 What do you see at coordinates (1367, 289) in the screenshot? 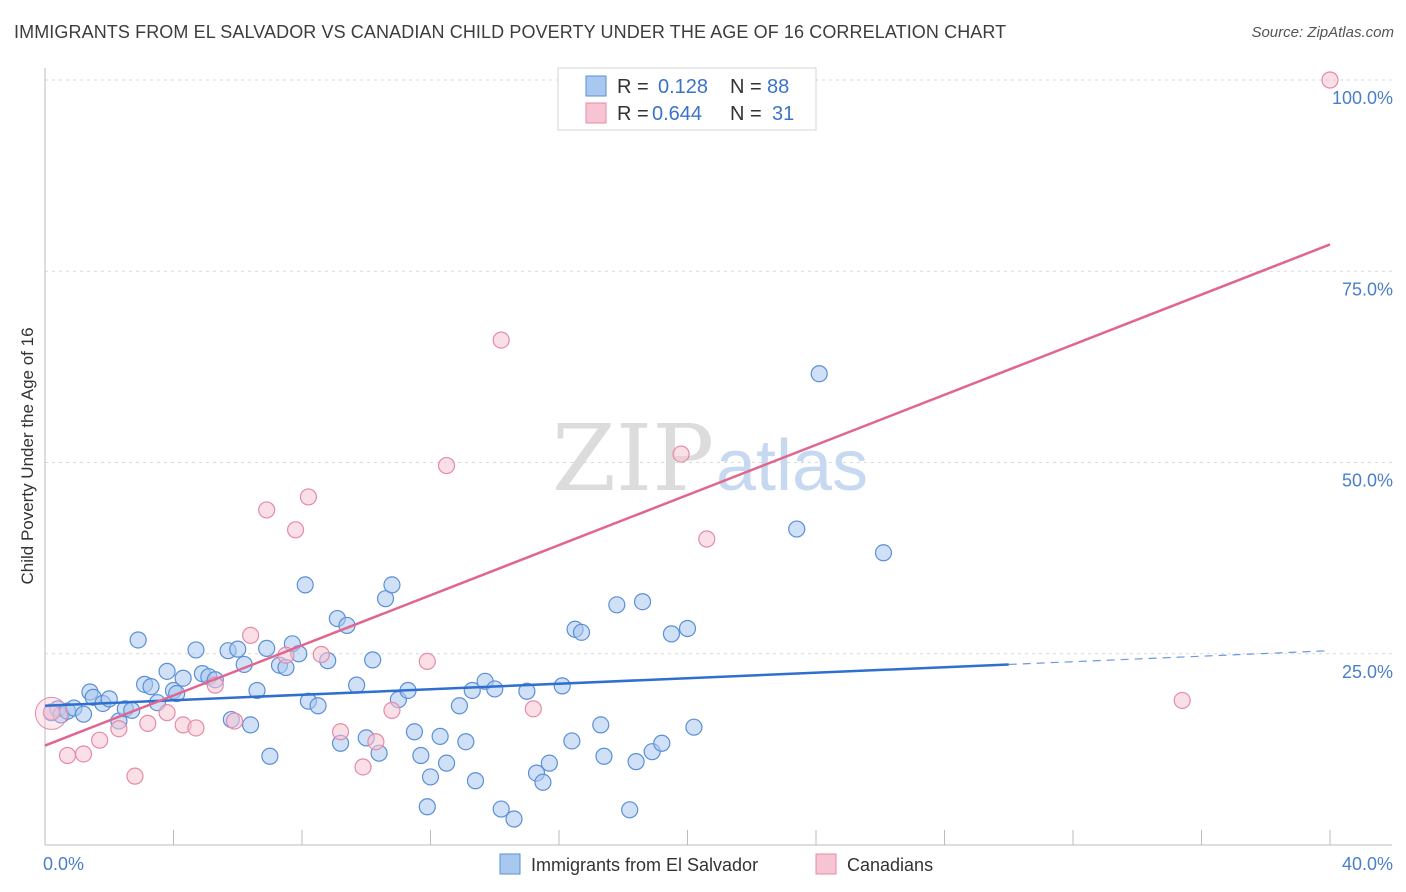
I see `y-tick-label-75: 75.0%` at bounding box center [1367, 289].